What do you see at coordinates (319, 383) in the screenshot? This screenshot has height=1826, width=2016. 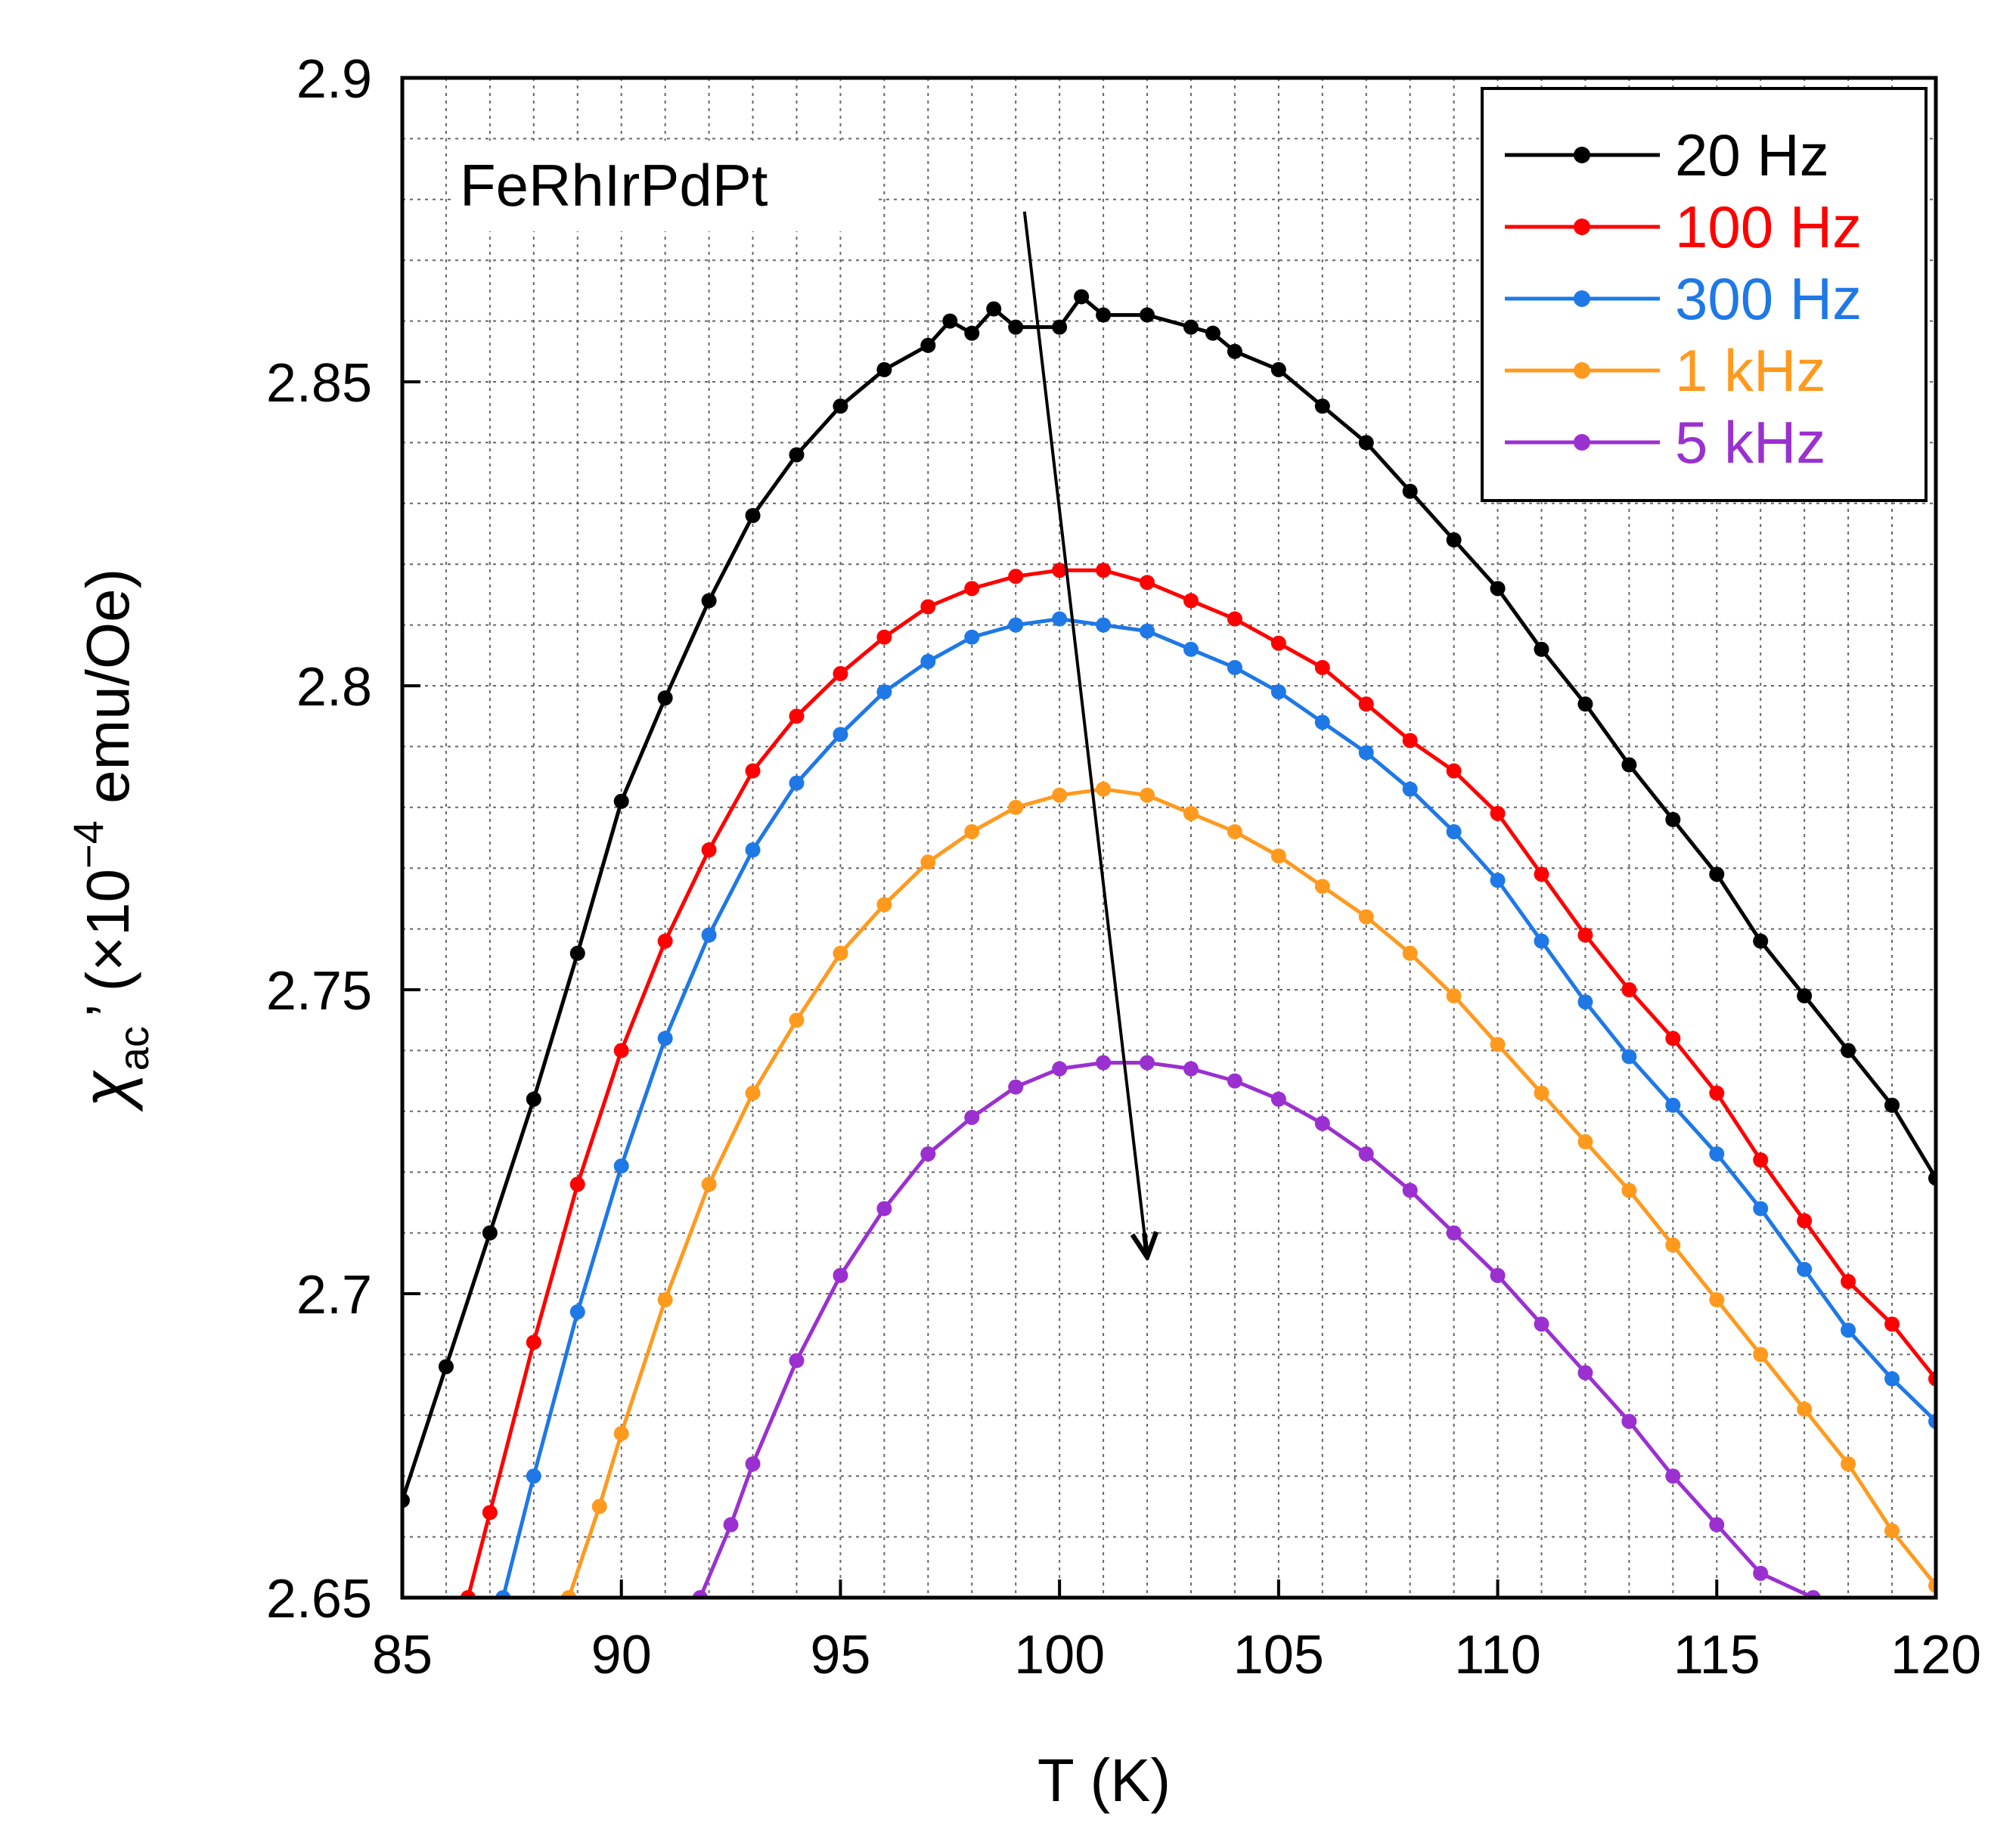 I see `y-tick-label: 2.85` at bounding box center [319, 383].